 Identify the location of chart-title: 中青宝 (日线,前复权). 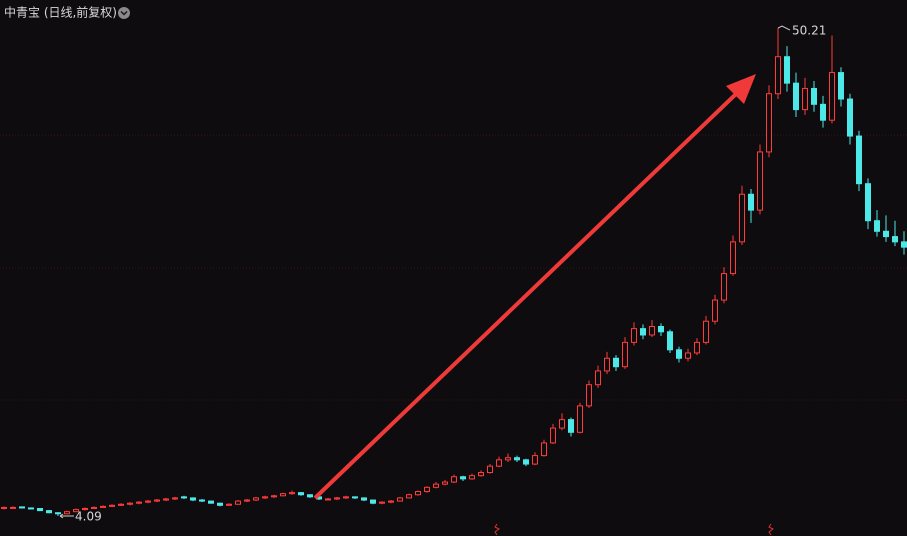
(60, 12).